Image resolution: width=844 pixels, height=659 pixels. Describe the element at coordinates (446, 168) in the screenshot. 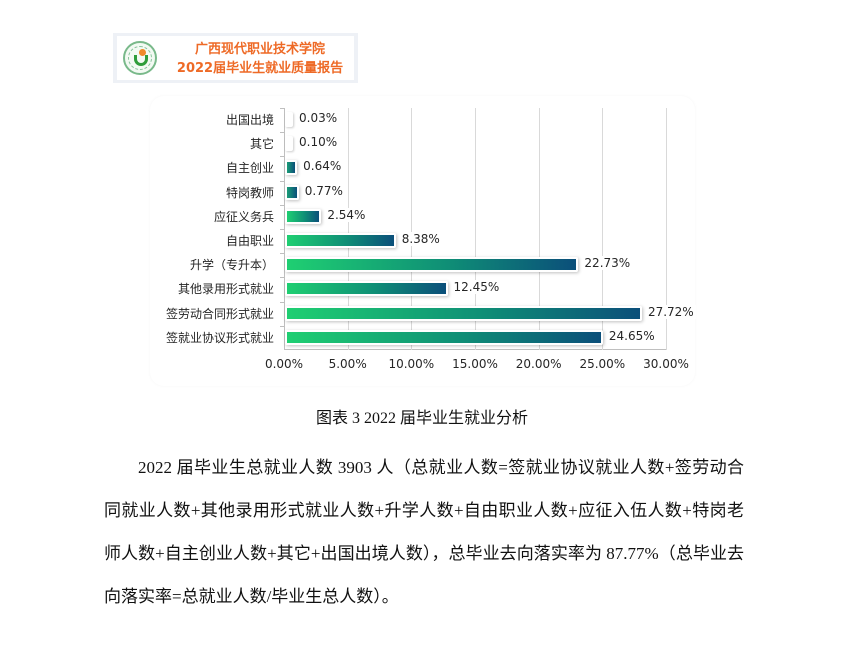

I see `chart-row: 自主创业 0.64%` at that location.